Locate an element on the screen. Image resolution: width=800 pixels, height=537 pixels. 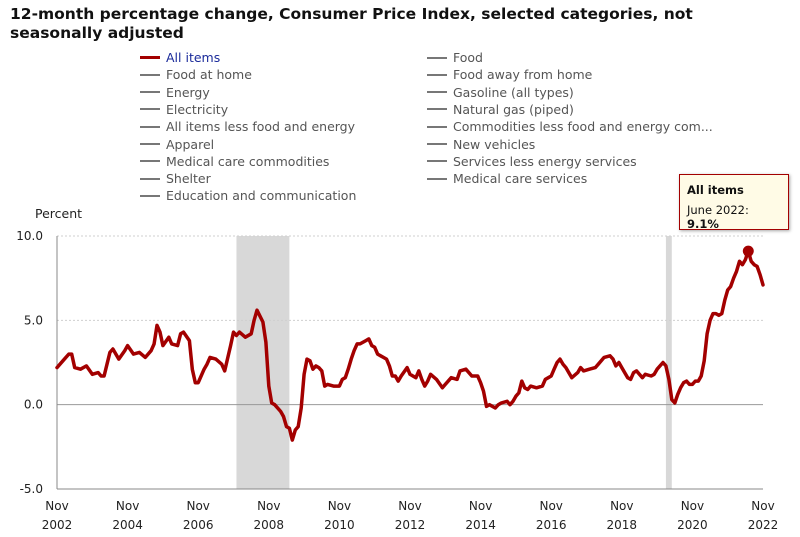
legend-label: Services less energy services is located at coordinates (545, 161).